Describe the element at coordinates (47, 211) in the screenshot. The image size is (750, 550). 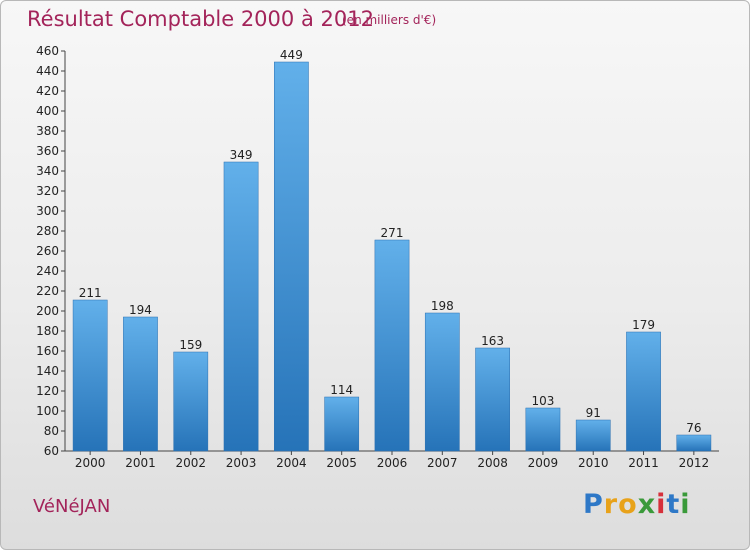
I see `y-tick-label: 300` at that location.